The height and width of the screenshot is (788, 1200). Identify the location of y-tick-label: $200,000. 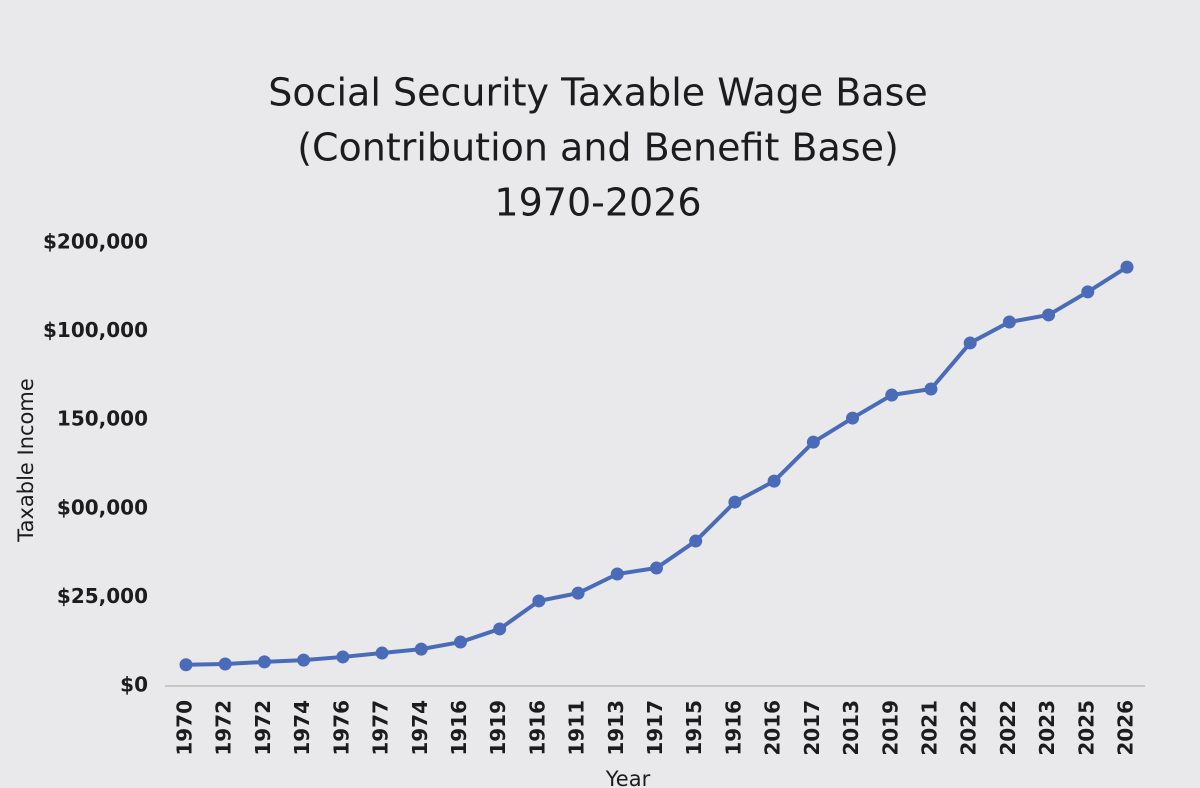
(95, 242).